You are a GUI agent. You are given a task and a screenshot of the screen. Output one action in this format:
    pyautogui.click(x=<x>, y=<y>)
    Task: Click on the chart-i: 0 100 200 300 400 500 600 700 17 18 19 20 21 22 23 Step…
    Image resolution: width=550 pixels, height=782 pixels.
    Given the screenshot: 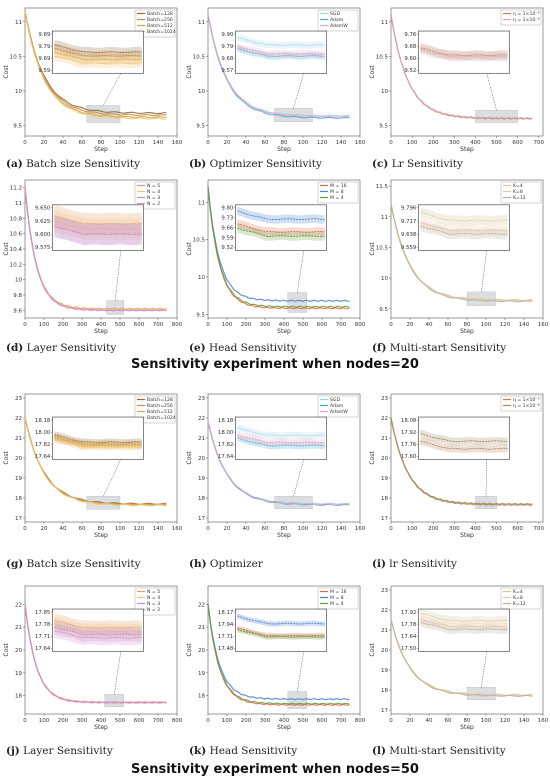 What is the action you would take?
    pyautogui.click(x=457, y=464)
    